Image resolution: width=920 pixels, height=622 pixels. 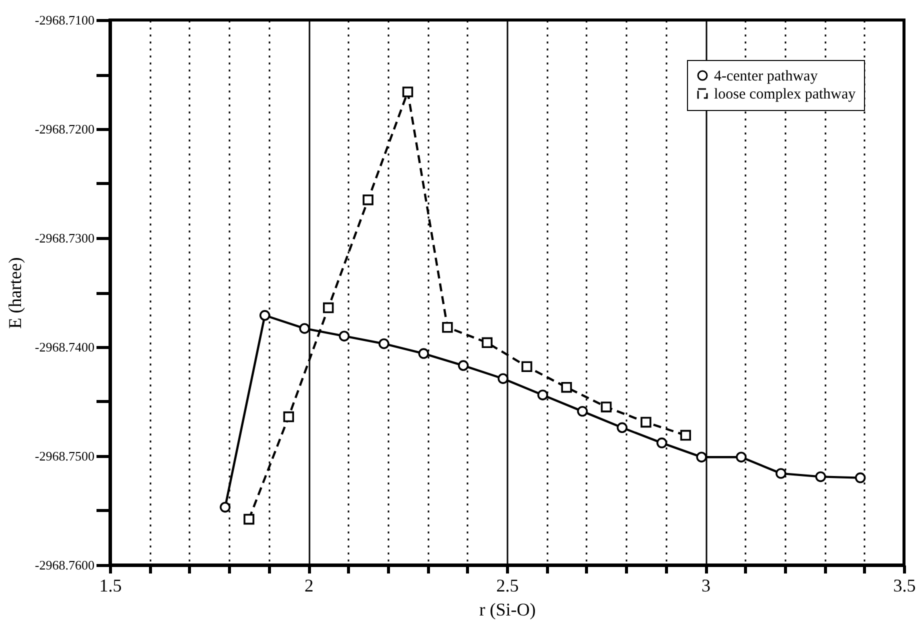 What do you see at coordinates (766, 76) in the screenshot?
I see `legend-label: 4-center pathway` at bounding box center [766, 76].